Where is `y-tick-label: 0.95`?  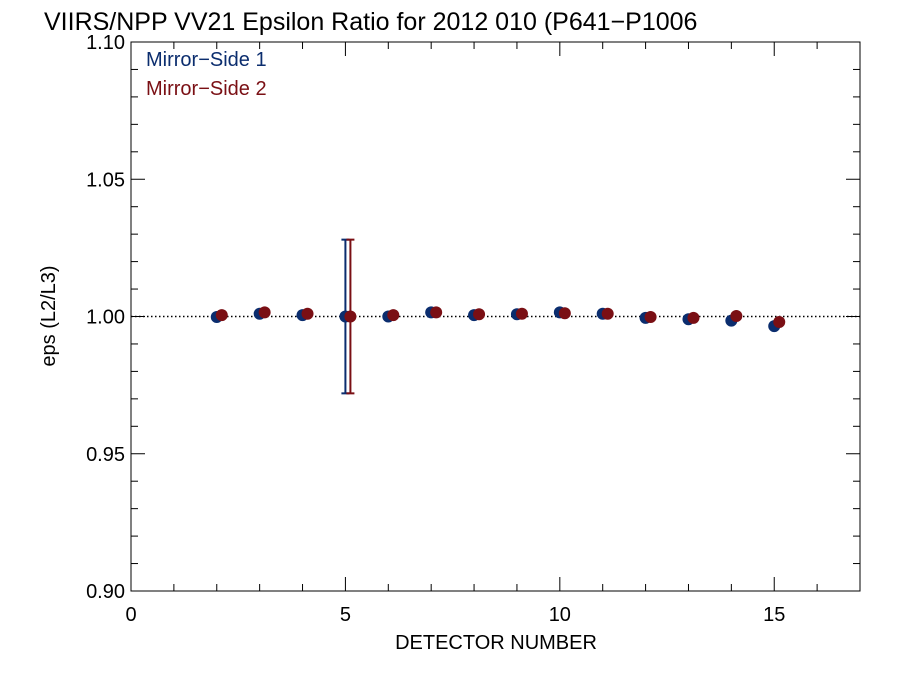 y-tick-label: 0.95 is located at coordinates (105, 455).